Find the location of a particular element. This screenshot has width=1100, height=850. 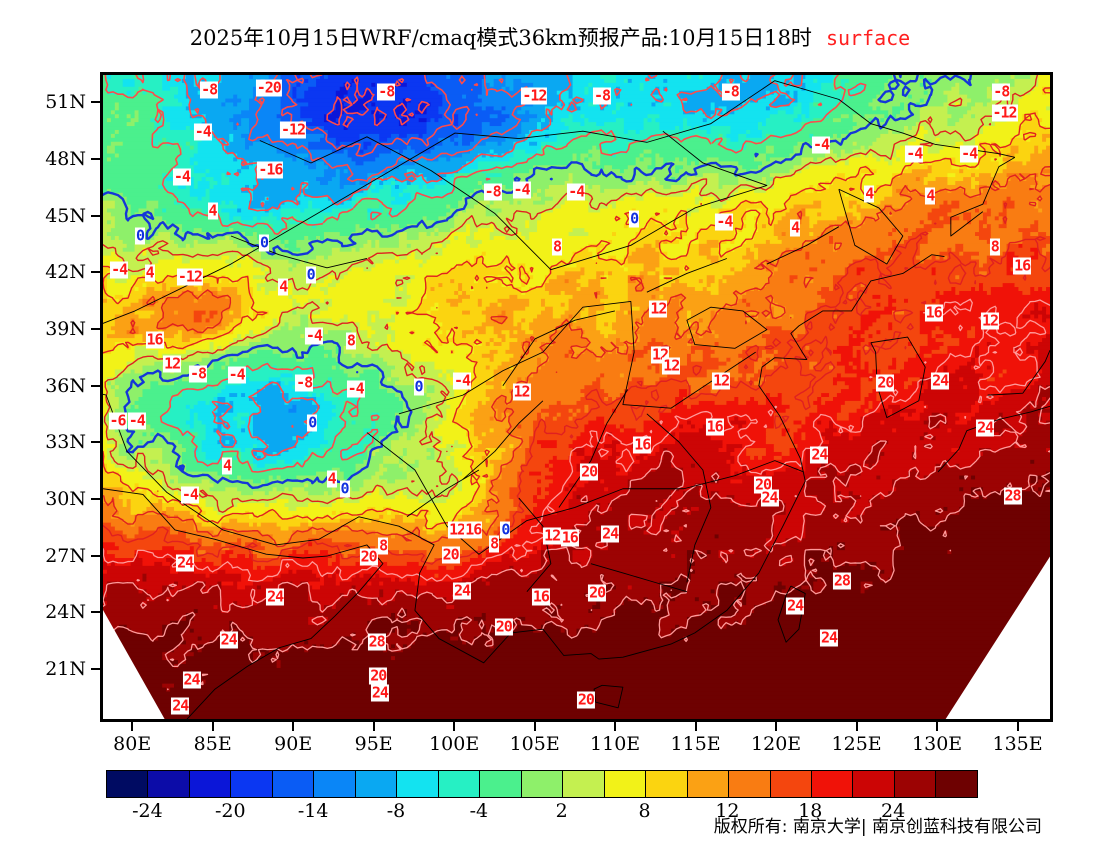

title-main-text: 2025年10月15日WRF/cmaq模式36km预报产品:10月15日18时 is located at coordinates (500, 38).